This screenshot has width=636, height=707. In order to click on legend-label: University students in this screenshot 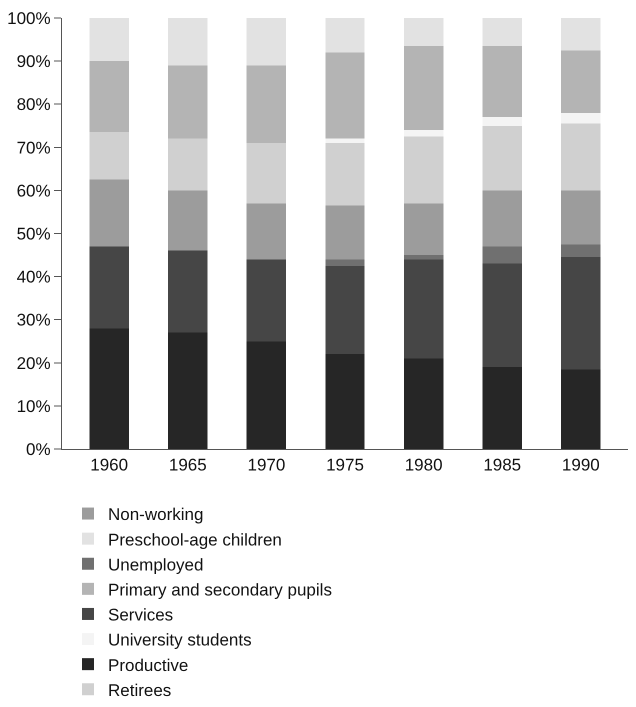, I will do `click(180, 640)`.